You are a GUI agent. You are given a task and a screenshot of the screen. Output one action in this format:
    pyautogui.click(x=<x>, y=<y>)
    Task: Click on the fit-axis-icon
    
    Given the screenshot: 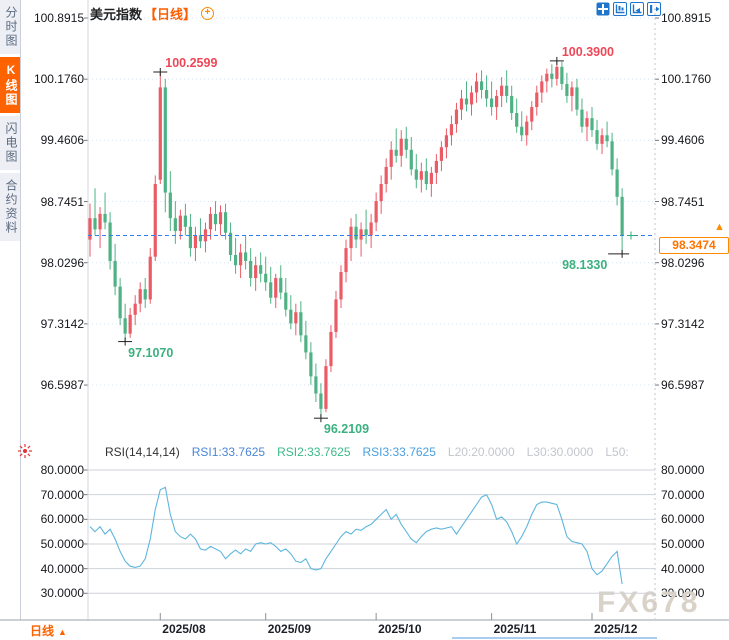 What is the action you would take?
    pyautogui.click(x=620, y=9)
    